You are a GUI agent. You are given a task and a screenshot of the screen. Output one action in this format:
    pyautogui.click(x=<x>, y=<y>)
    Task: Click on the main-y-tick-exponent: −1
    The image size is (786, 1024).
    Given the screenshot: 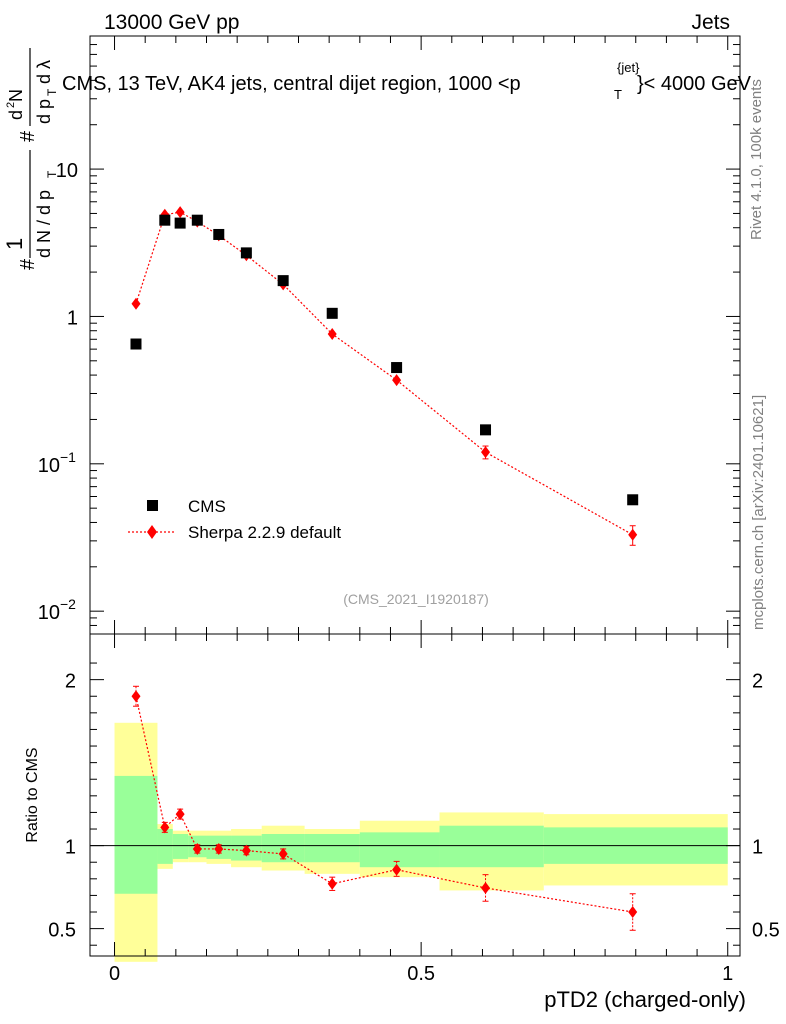 What is the action you would take?
    pyautogui.click(x=68, y=457)
    